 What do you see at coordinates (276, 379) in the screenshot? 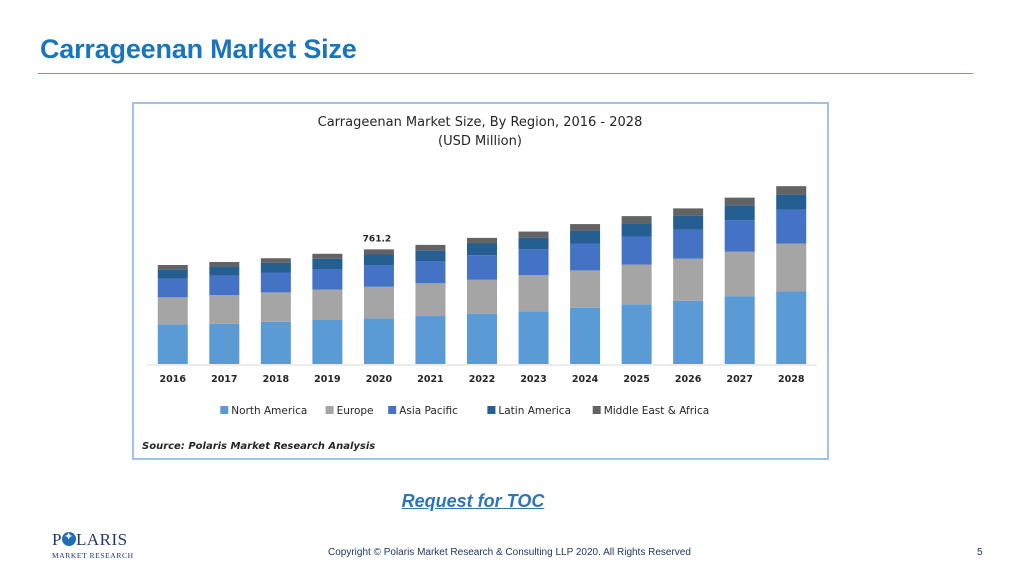
I see `x-tick-label-2018: 2018` at bounding box center [276, 379].